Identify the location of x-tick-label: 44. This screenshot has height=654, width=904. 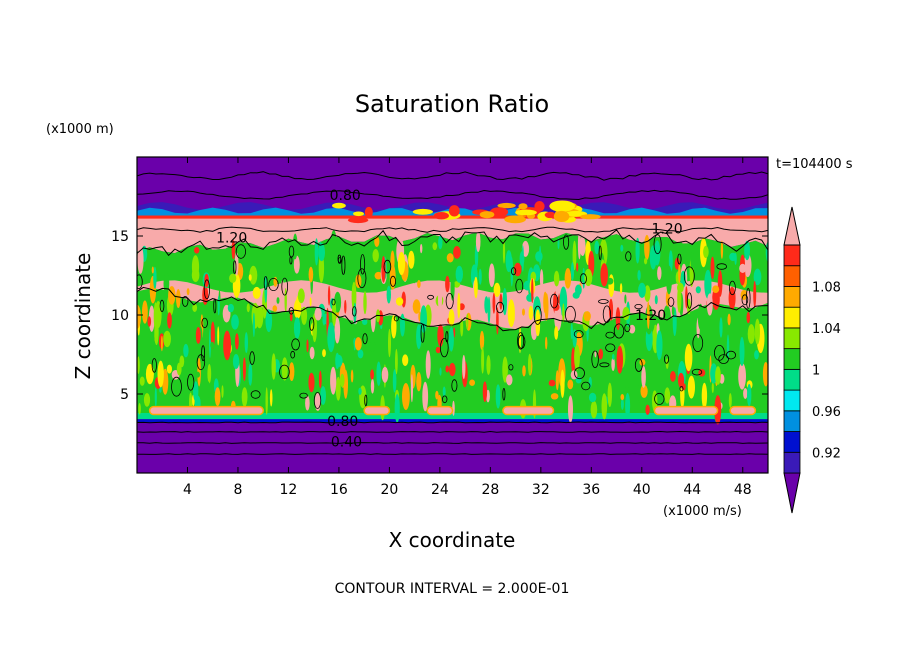
(692, 490).